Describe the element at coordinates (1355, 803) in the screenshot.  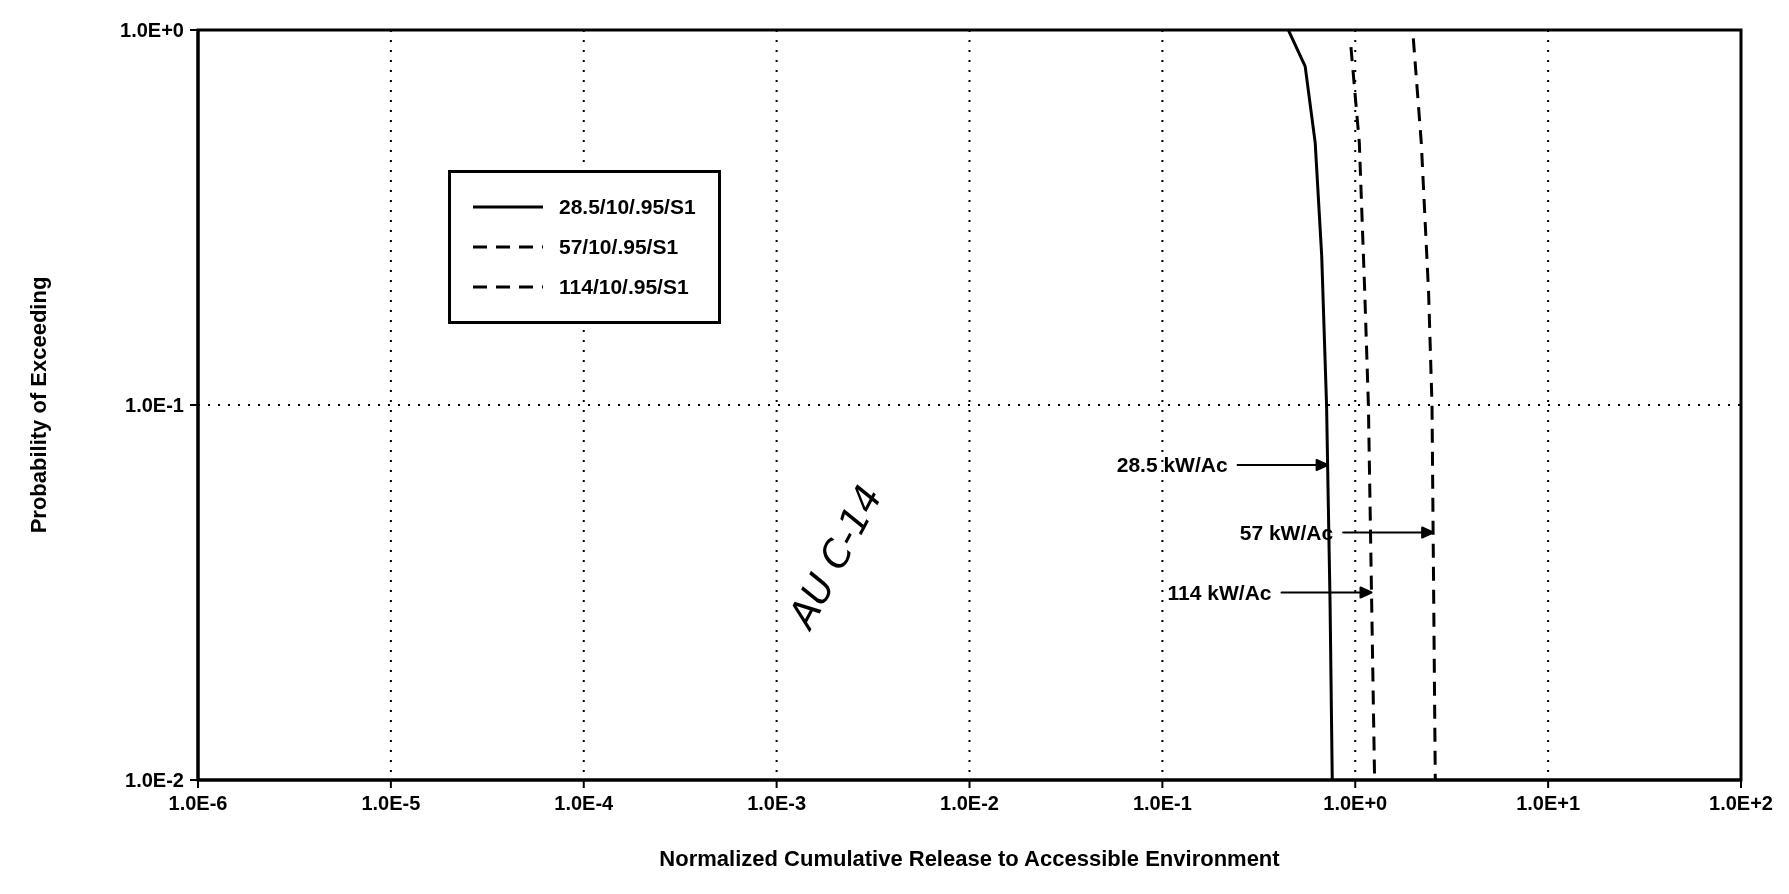
I see `x-tick-label: 1.0E+0` at that location.